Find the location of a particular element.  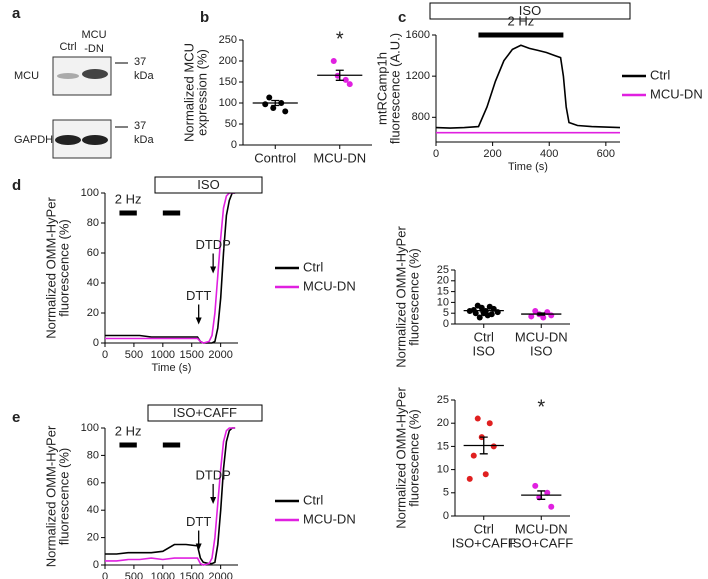

stimulus-label: 2 Hz is located at coordinates (128, 430).